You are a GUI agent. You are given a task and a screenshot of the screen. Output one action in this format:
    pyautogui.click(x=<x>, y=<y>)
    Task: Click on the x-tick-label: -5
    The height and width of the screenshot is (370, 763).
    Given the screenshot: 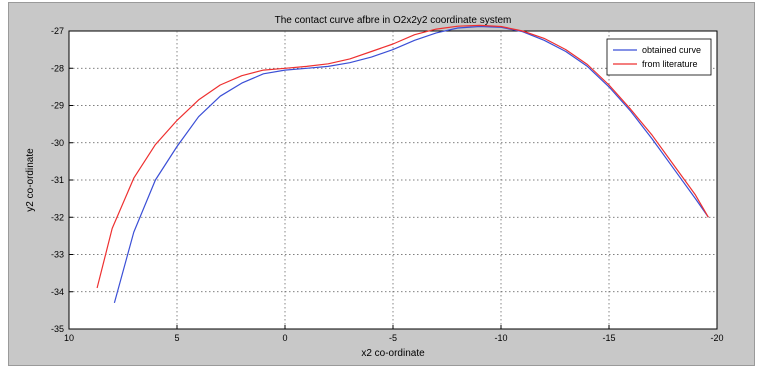 What is the action you would take?
    pyautogui.click(x=393, y=338)
    